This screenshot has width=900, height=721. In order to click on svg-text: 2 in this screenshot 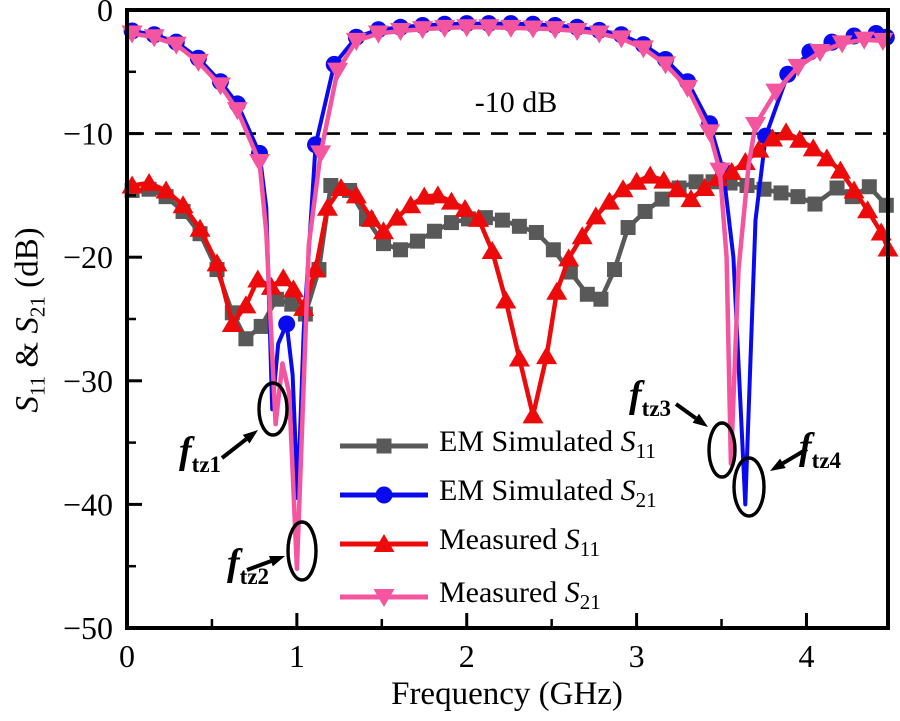, I will do `click(467, 656)`.